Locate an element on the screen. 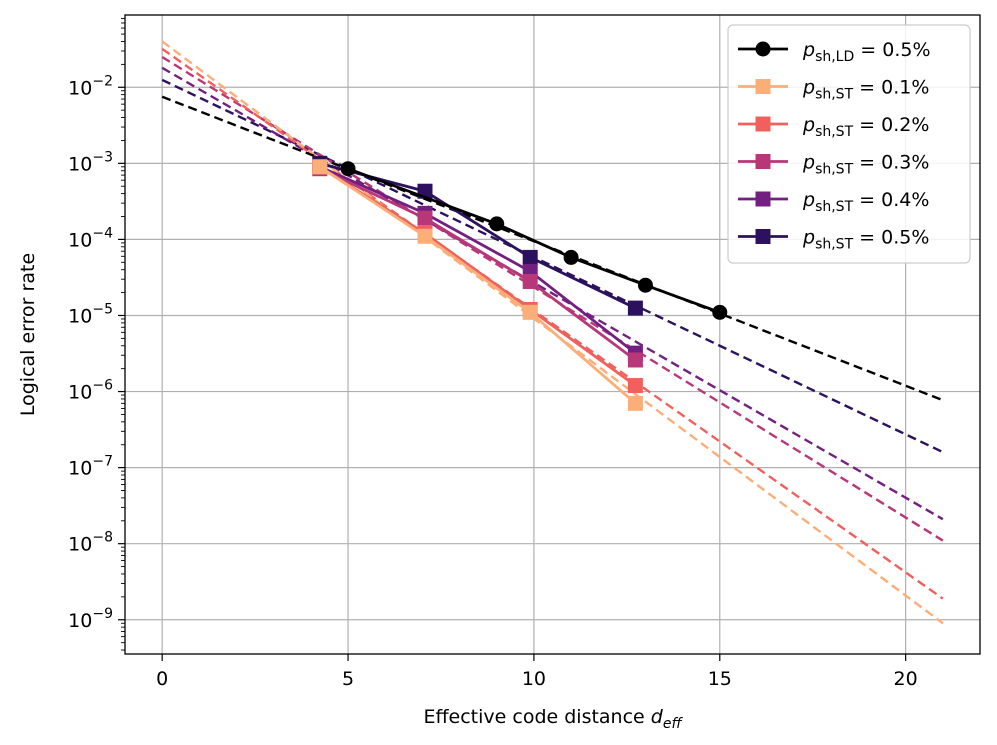  y-tick-label: 10⁻⁷ is located at coordinates (90, 467).